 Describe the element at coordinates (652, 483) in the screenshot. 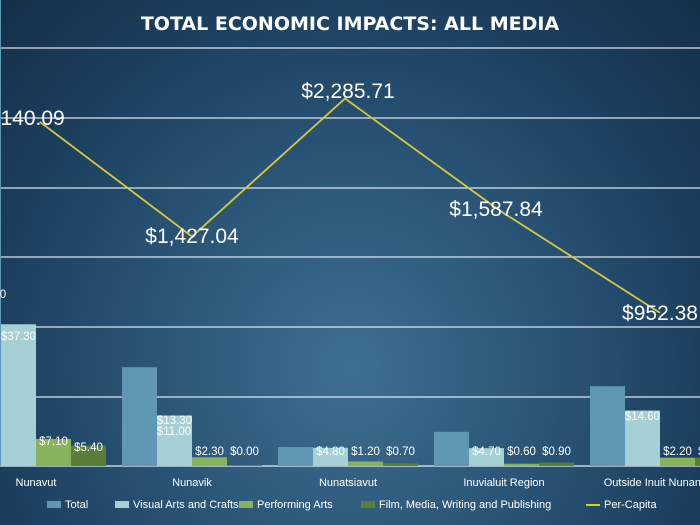

I see `x-tick-label-outside-inuit-nunangat: Outside Inuit Nunangat` at that location.